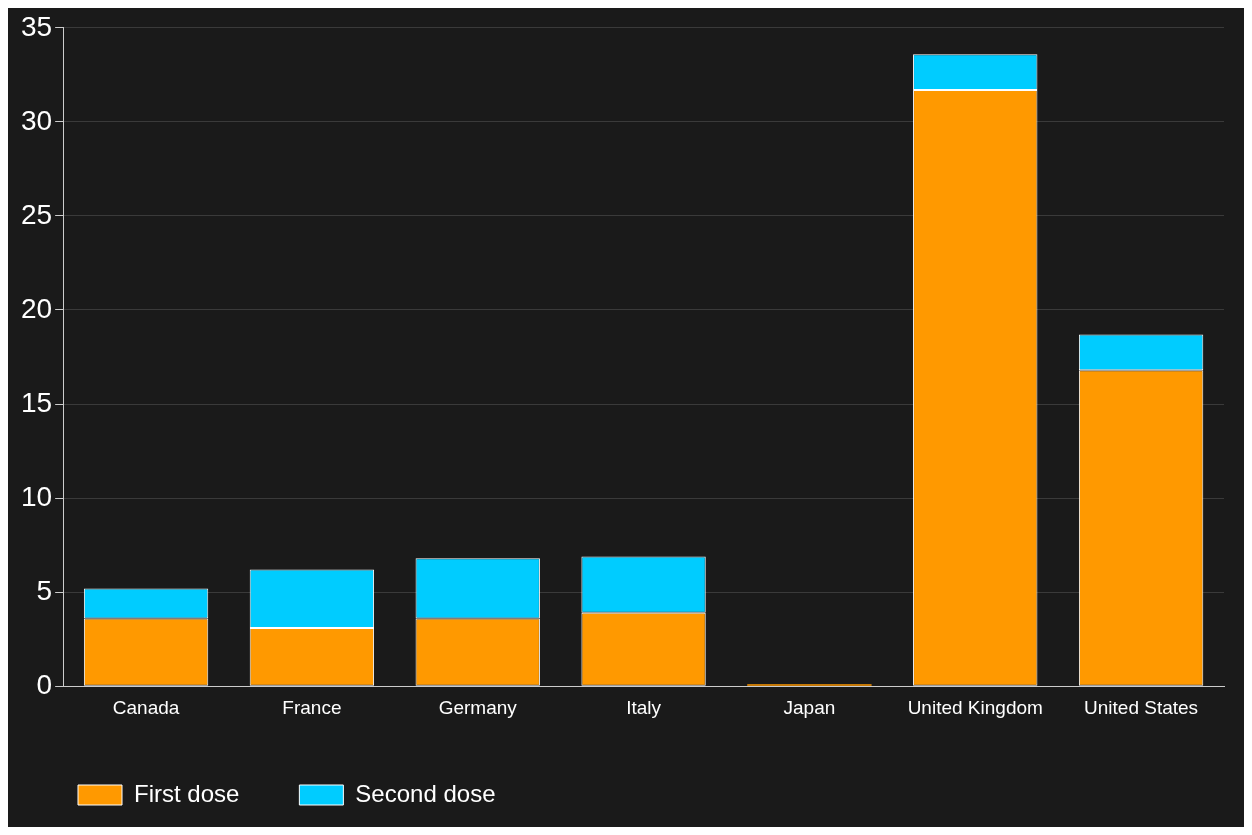 This screenshot has height=835, width=1252. Describe the element at coordinates (425, 793) in the screenshot. I see `legend-label: Second dose` at that location.